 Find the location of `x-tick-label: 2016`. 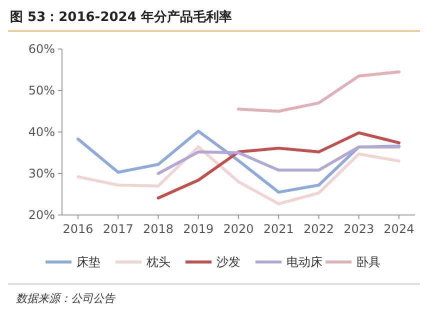

x-tick-label: 2016 is located at coordinates (78, 229).